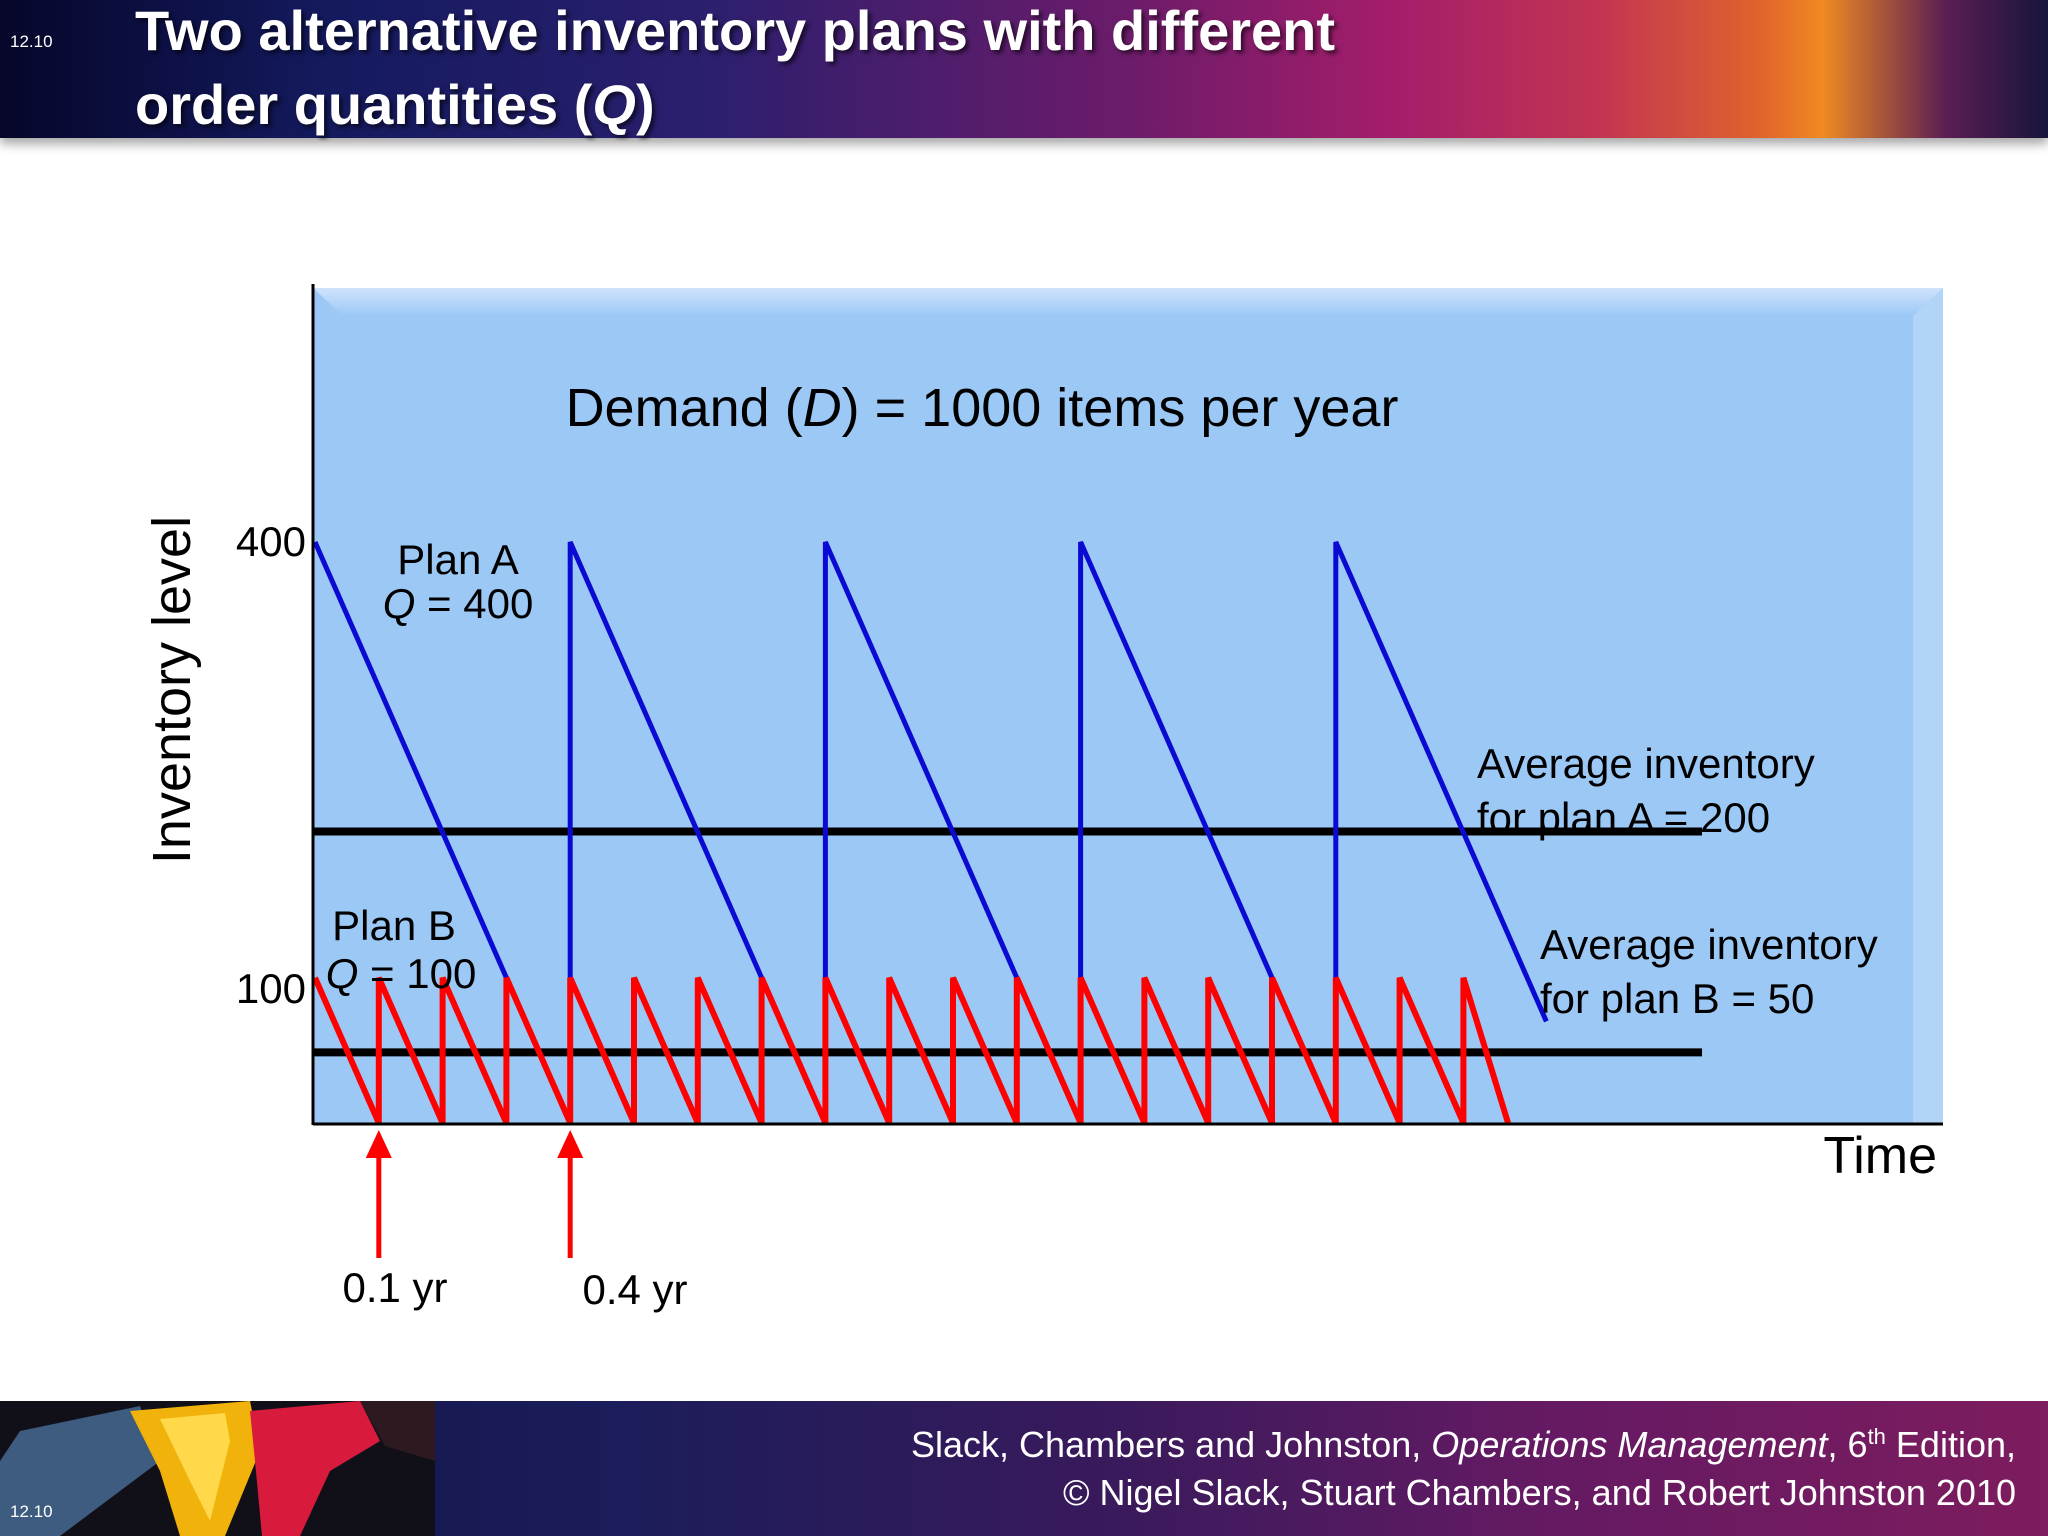 Image resolution: width=2048 pixels, height=1536 pixels. I want to click on y-tick-label-400: 400, so click(271, 541).